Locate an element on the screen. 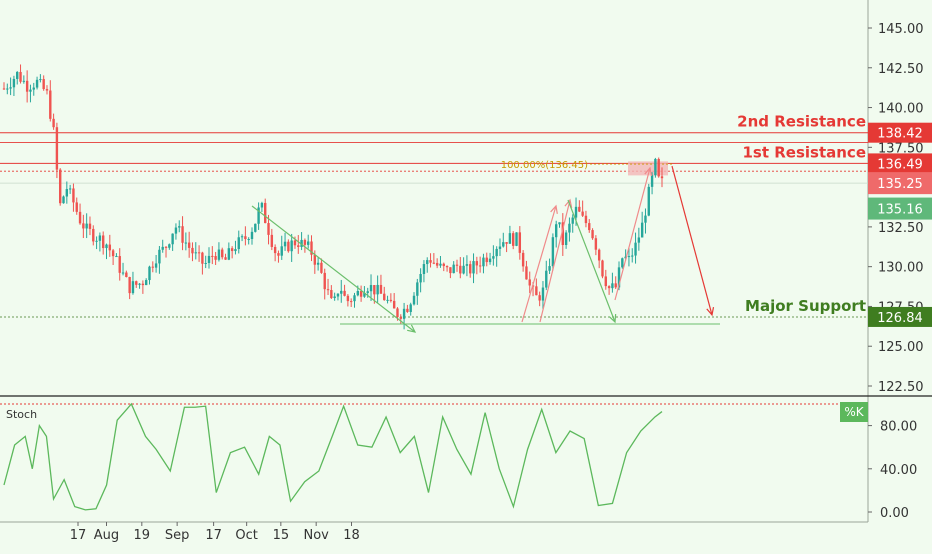  price-tick-label: 137.50 is located at coordinates (901, 148).